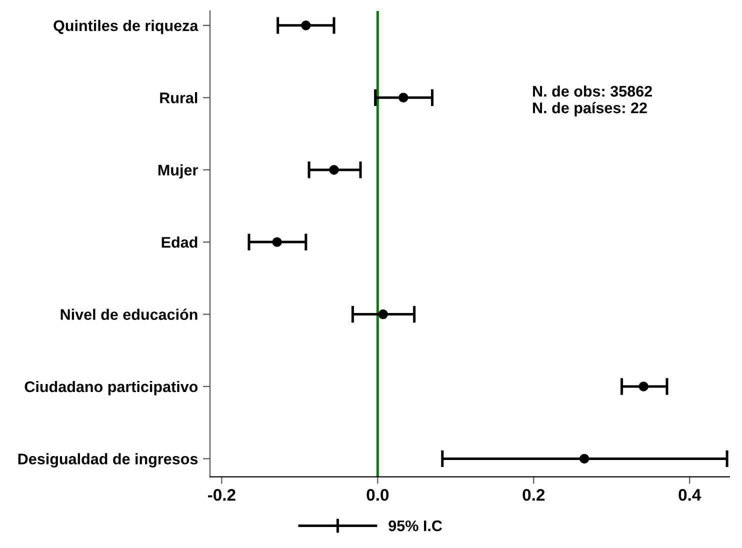 This screenshot has height=548, width=742. Describe the element at coordinates (592, 100) in the screenshot. I see `annotation: N. de obs: 35862 N. de países: 22` at that location.